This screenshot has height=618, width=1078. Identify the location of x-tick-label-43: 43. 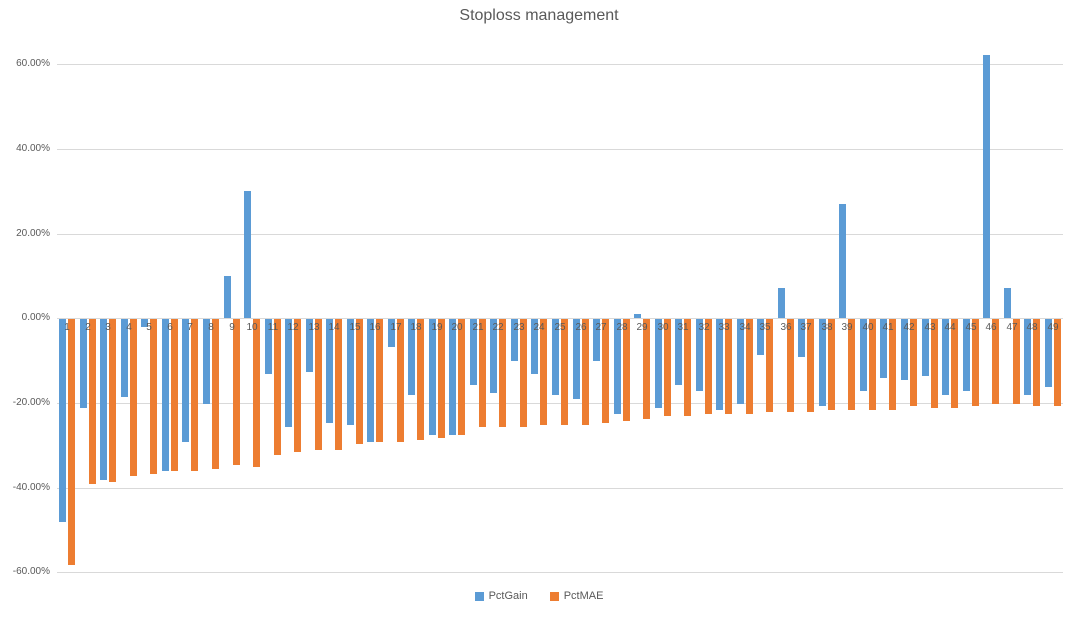
(930, 327).